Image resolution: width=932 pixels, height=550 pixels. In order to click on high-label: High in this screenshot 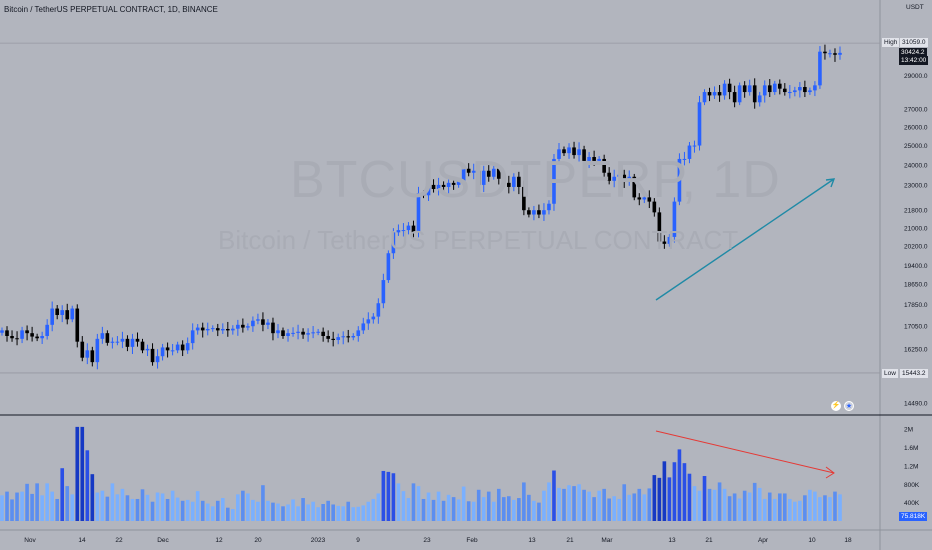, I will do `click(891, 42)`.